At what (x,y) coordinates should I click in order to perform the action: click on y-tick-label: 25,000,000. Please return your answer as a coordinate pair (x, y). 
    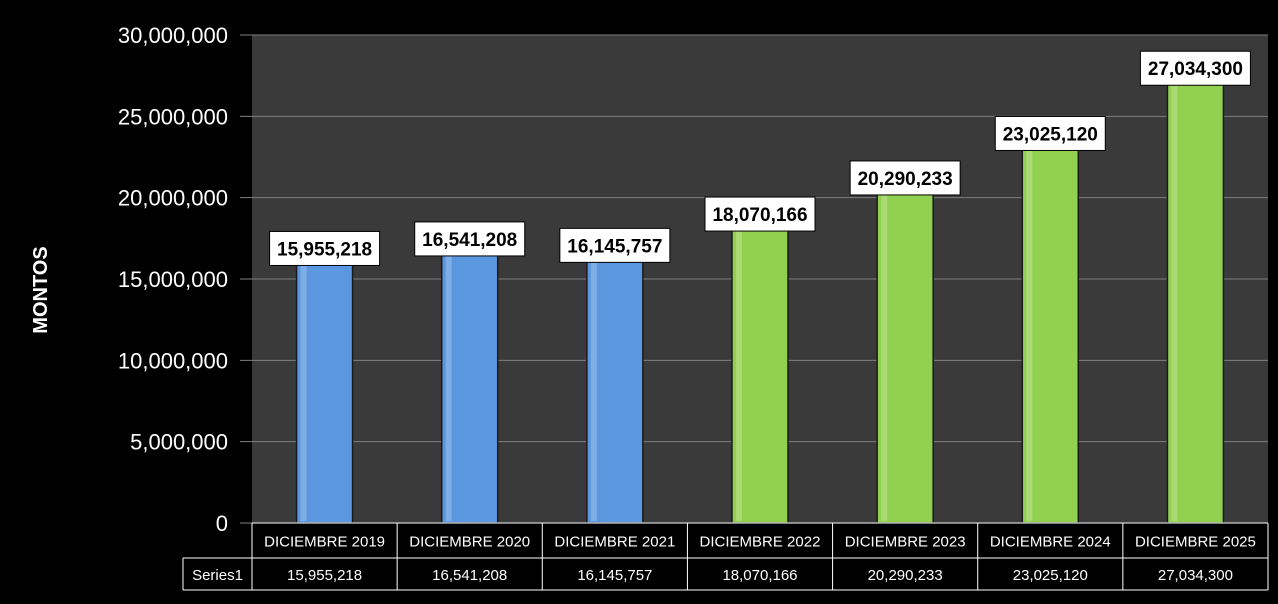
    Looking at the image, I should click on (173, 116).